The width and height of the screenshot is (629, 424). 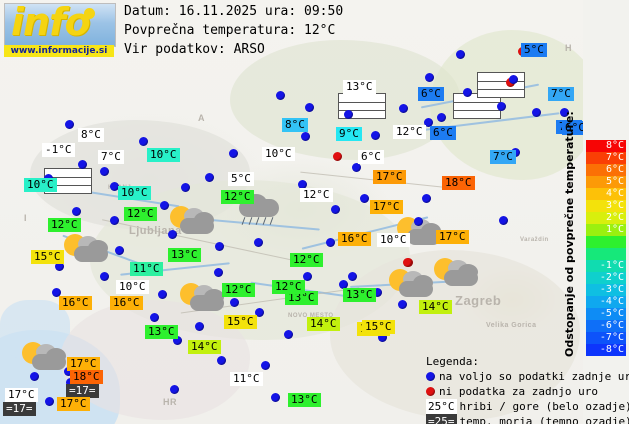 I want to click on mountain-temperature-label: 13°C, so click(x=359, y=87).